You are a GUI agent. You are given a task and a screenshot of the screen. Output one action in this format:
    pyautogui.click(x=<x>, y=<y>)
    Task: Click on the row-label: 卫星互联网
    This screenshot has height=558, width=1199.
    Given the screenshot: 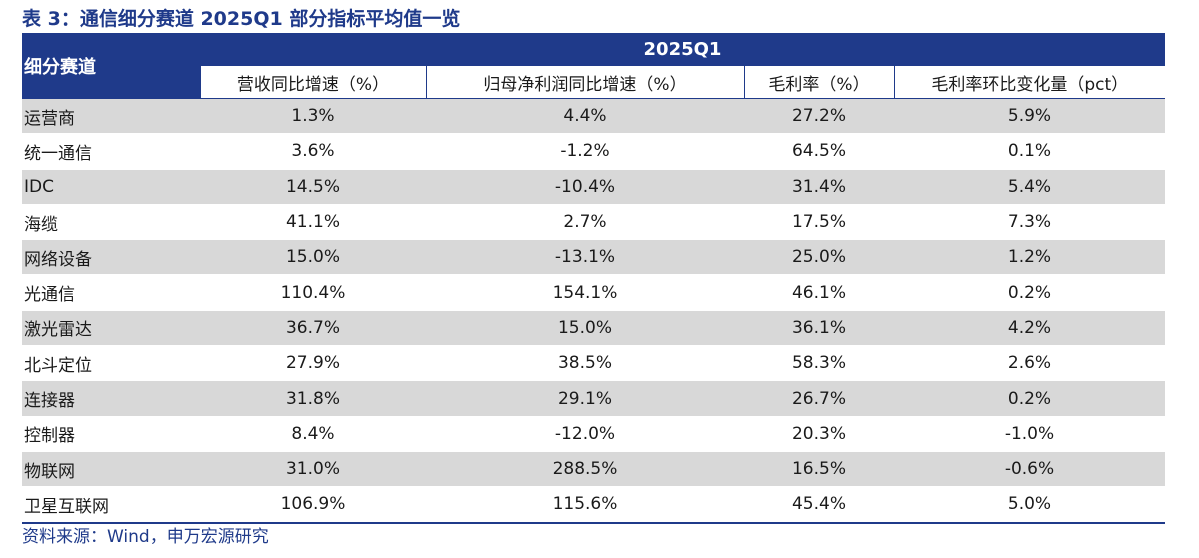 What is the action you would take?
    pyautogui.click(x=111, y=505)
    